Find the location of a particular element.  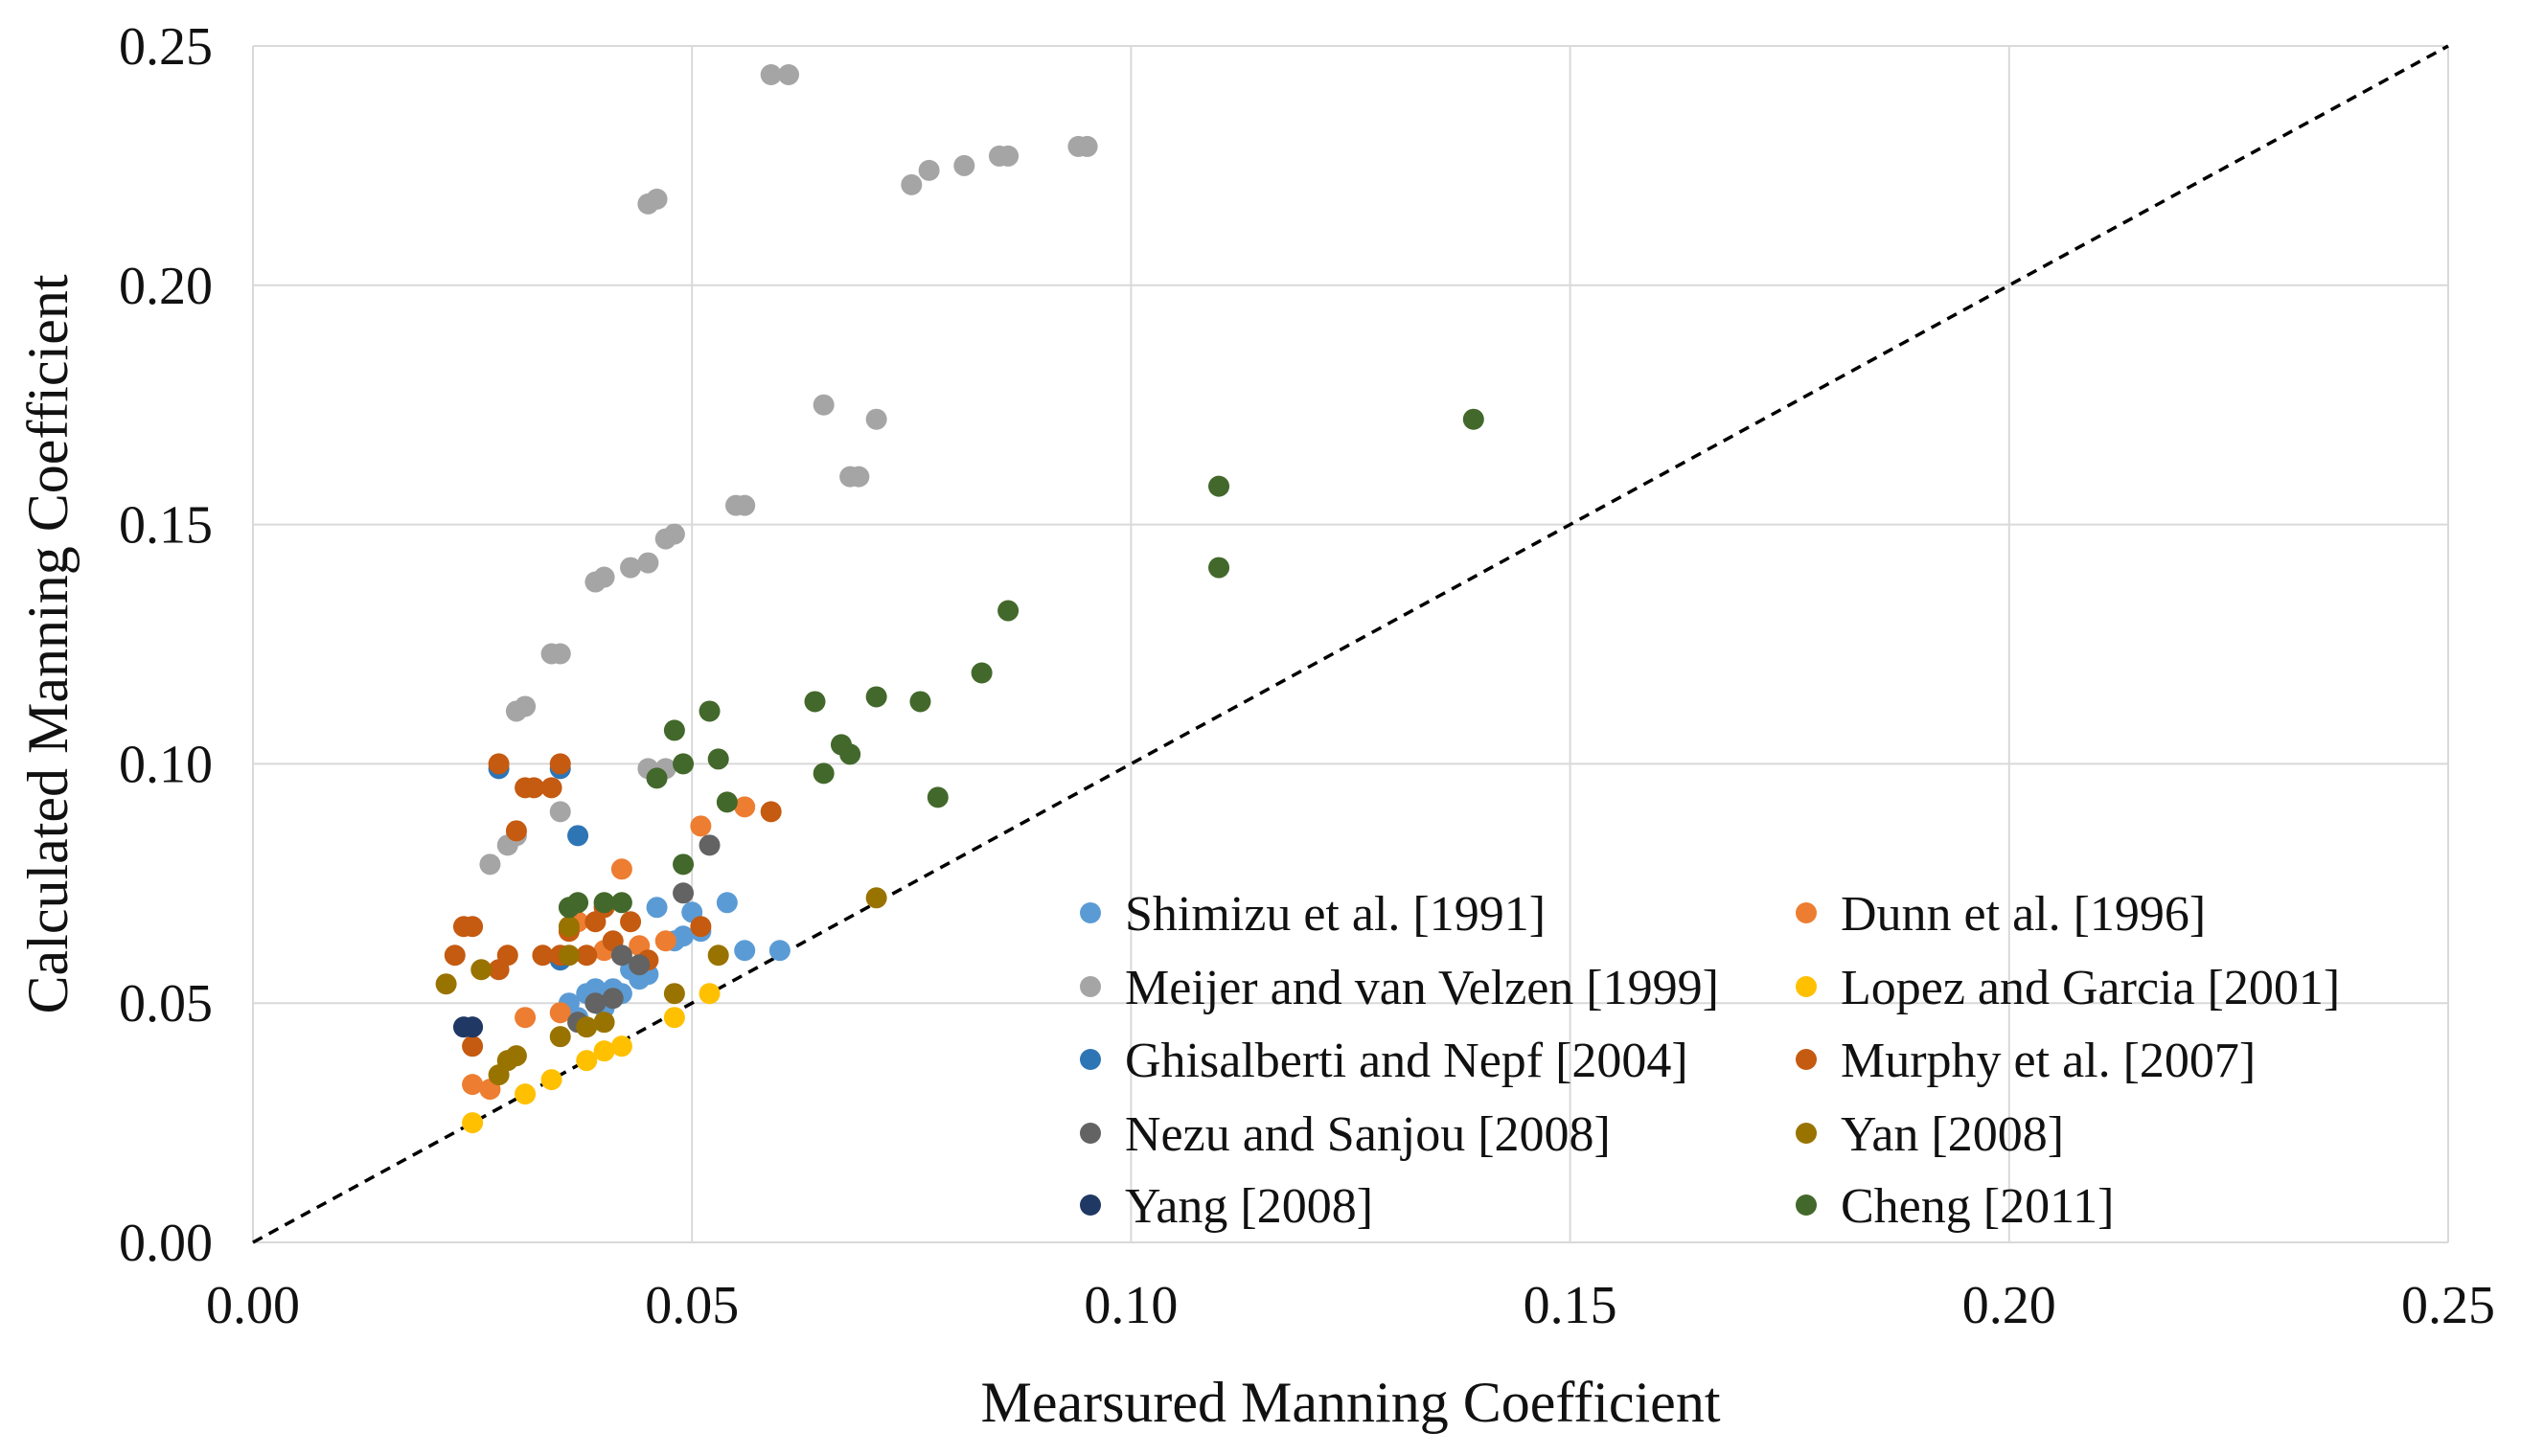

legend-label: Ghisalberti and Nepf [2004] is located at coordinates (1406, 1061).